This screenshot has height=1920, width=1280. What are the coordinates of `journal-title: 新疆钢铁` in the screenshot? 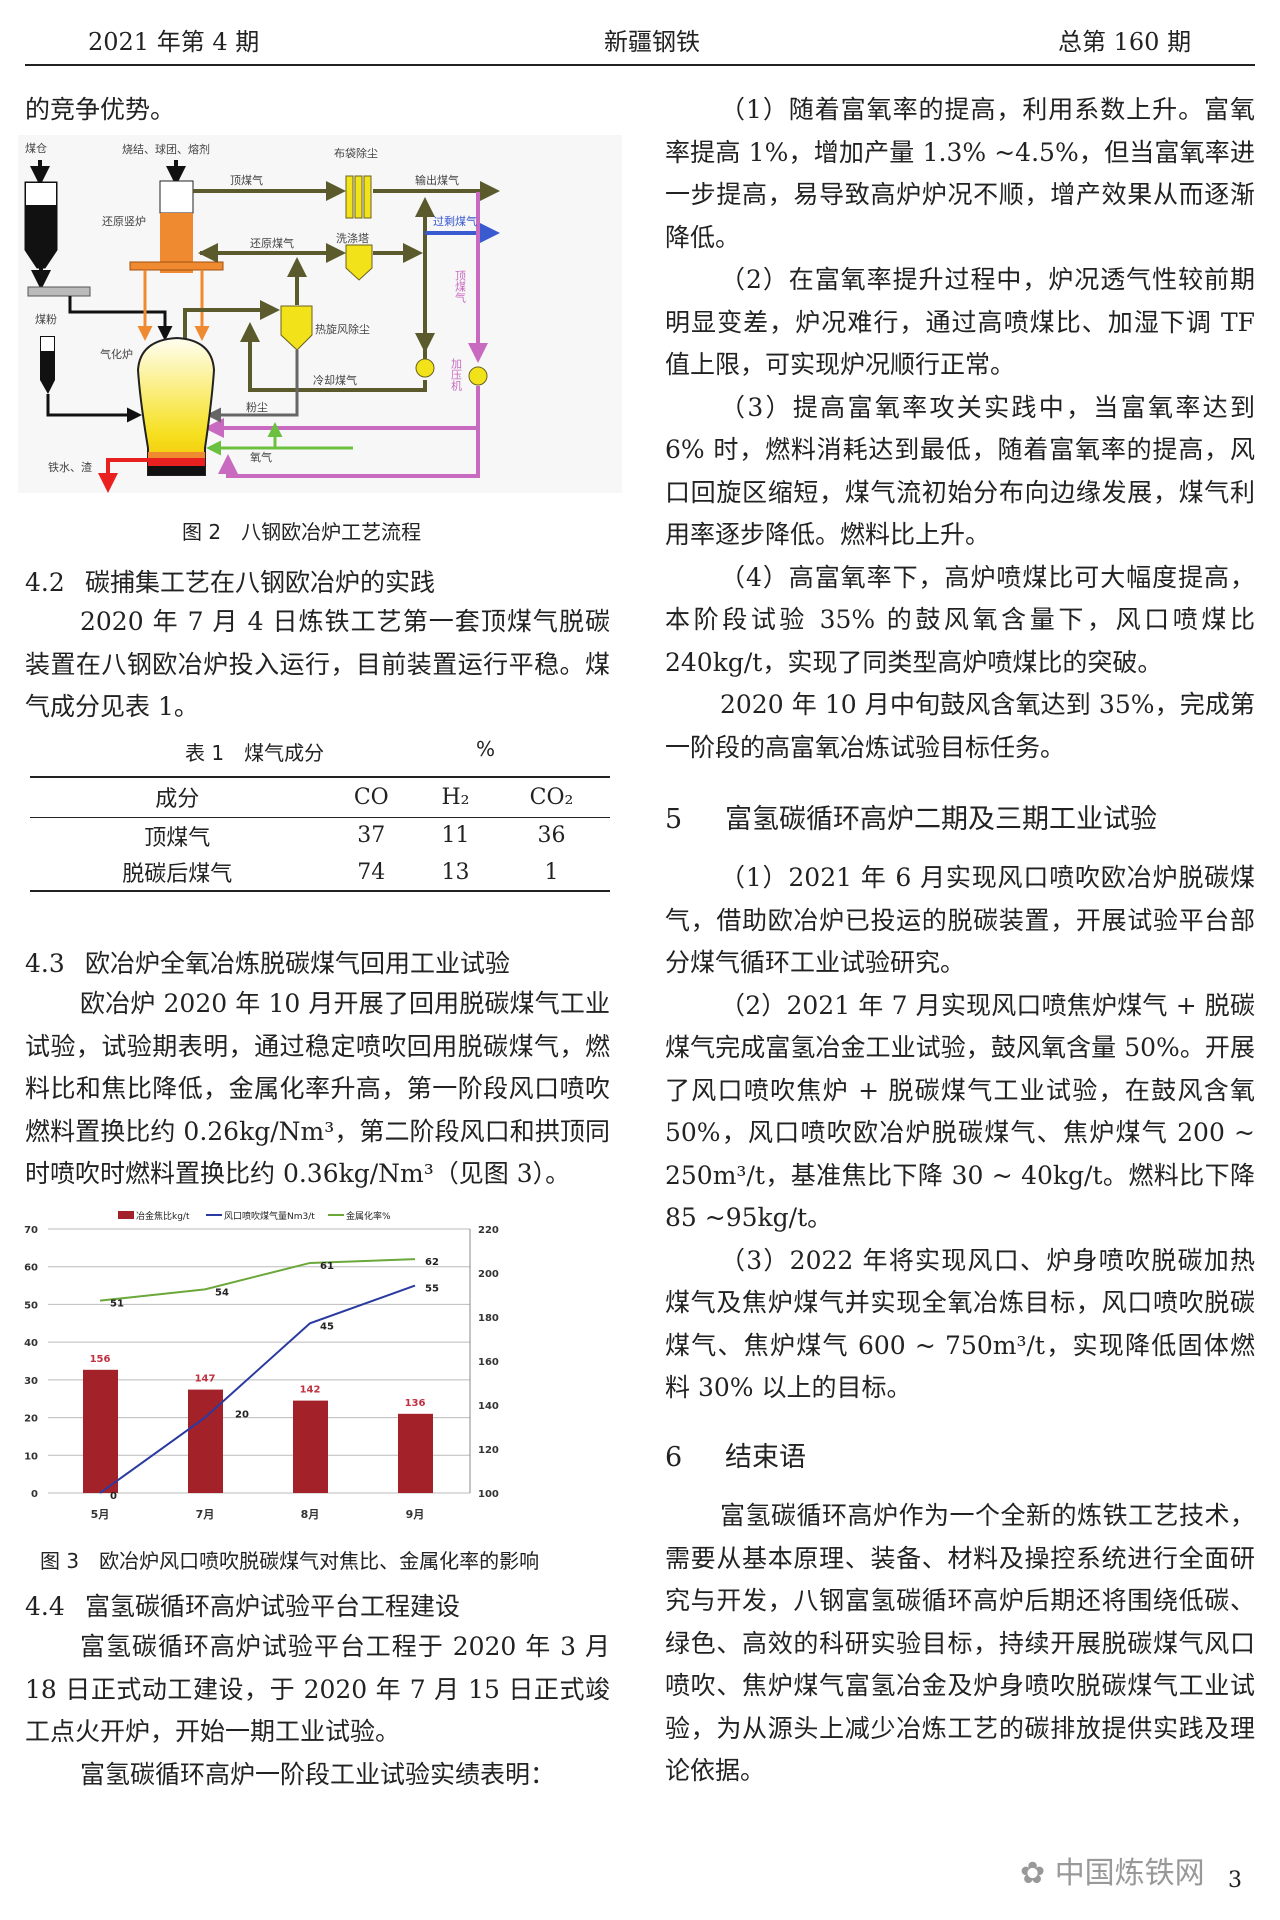 It's located at (652, 42).